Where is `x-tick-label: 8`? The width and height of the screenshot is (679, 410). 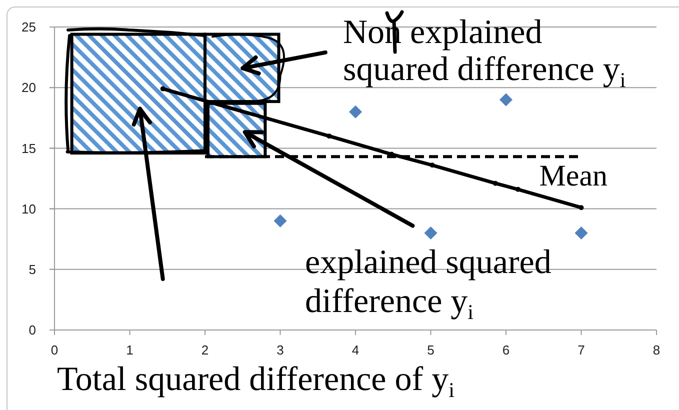
x-tick-label: 8 is located at coordinates (656, 350).